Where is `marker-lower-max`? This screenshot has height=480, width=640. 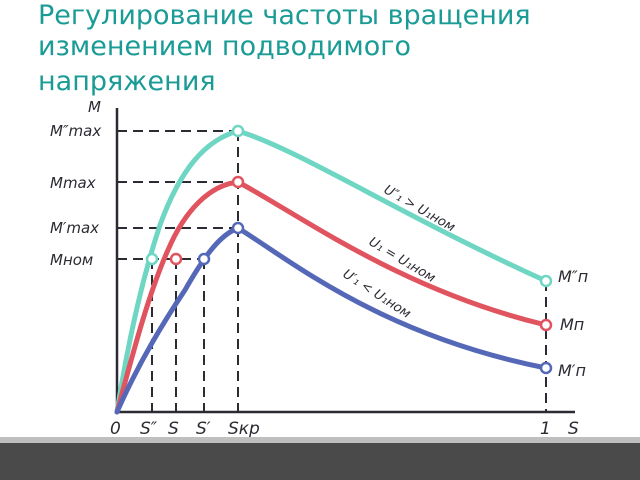
marker-lower-max is located at coordinates (238, 228).